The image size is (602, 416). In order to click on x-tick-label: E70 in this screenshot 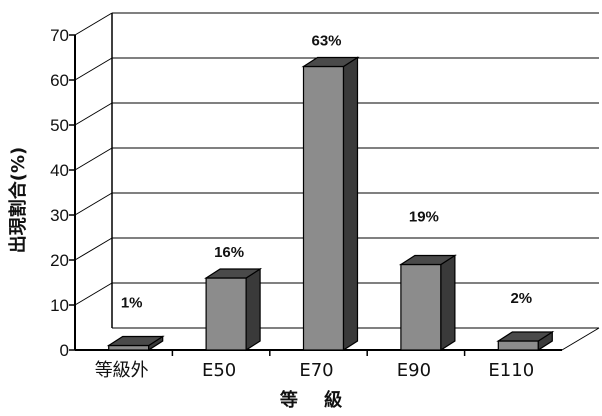, I will do `click(316, 370)`.